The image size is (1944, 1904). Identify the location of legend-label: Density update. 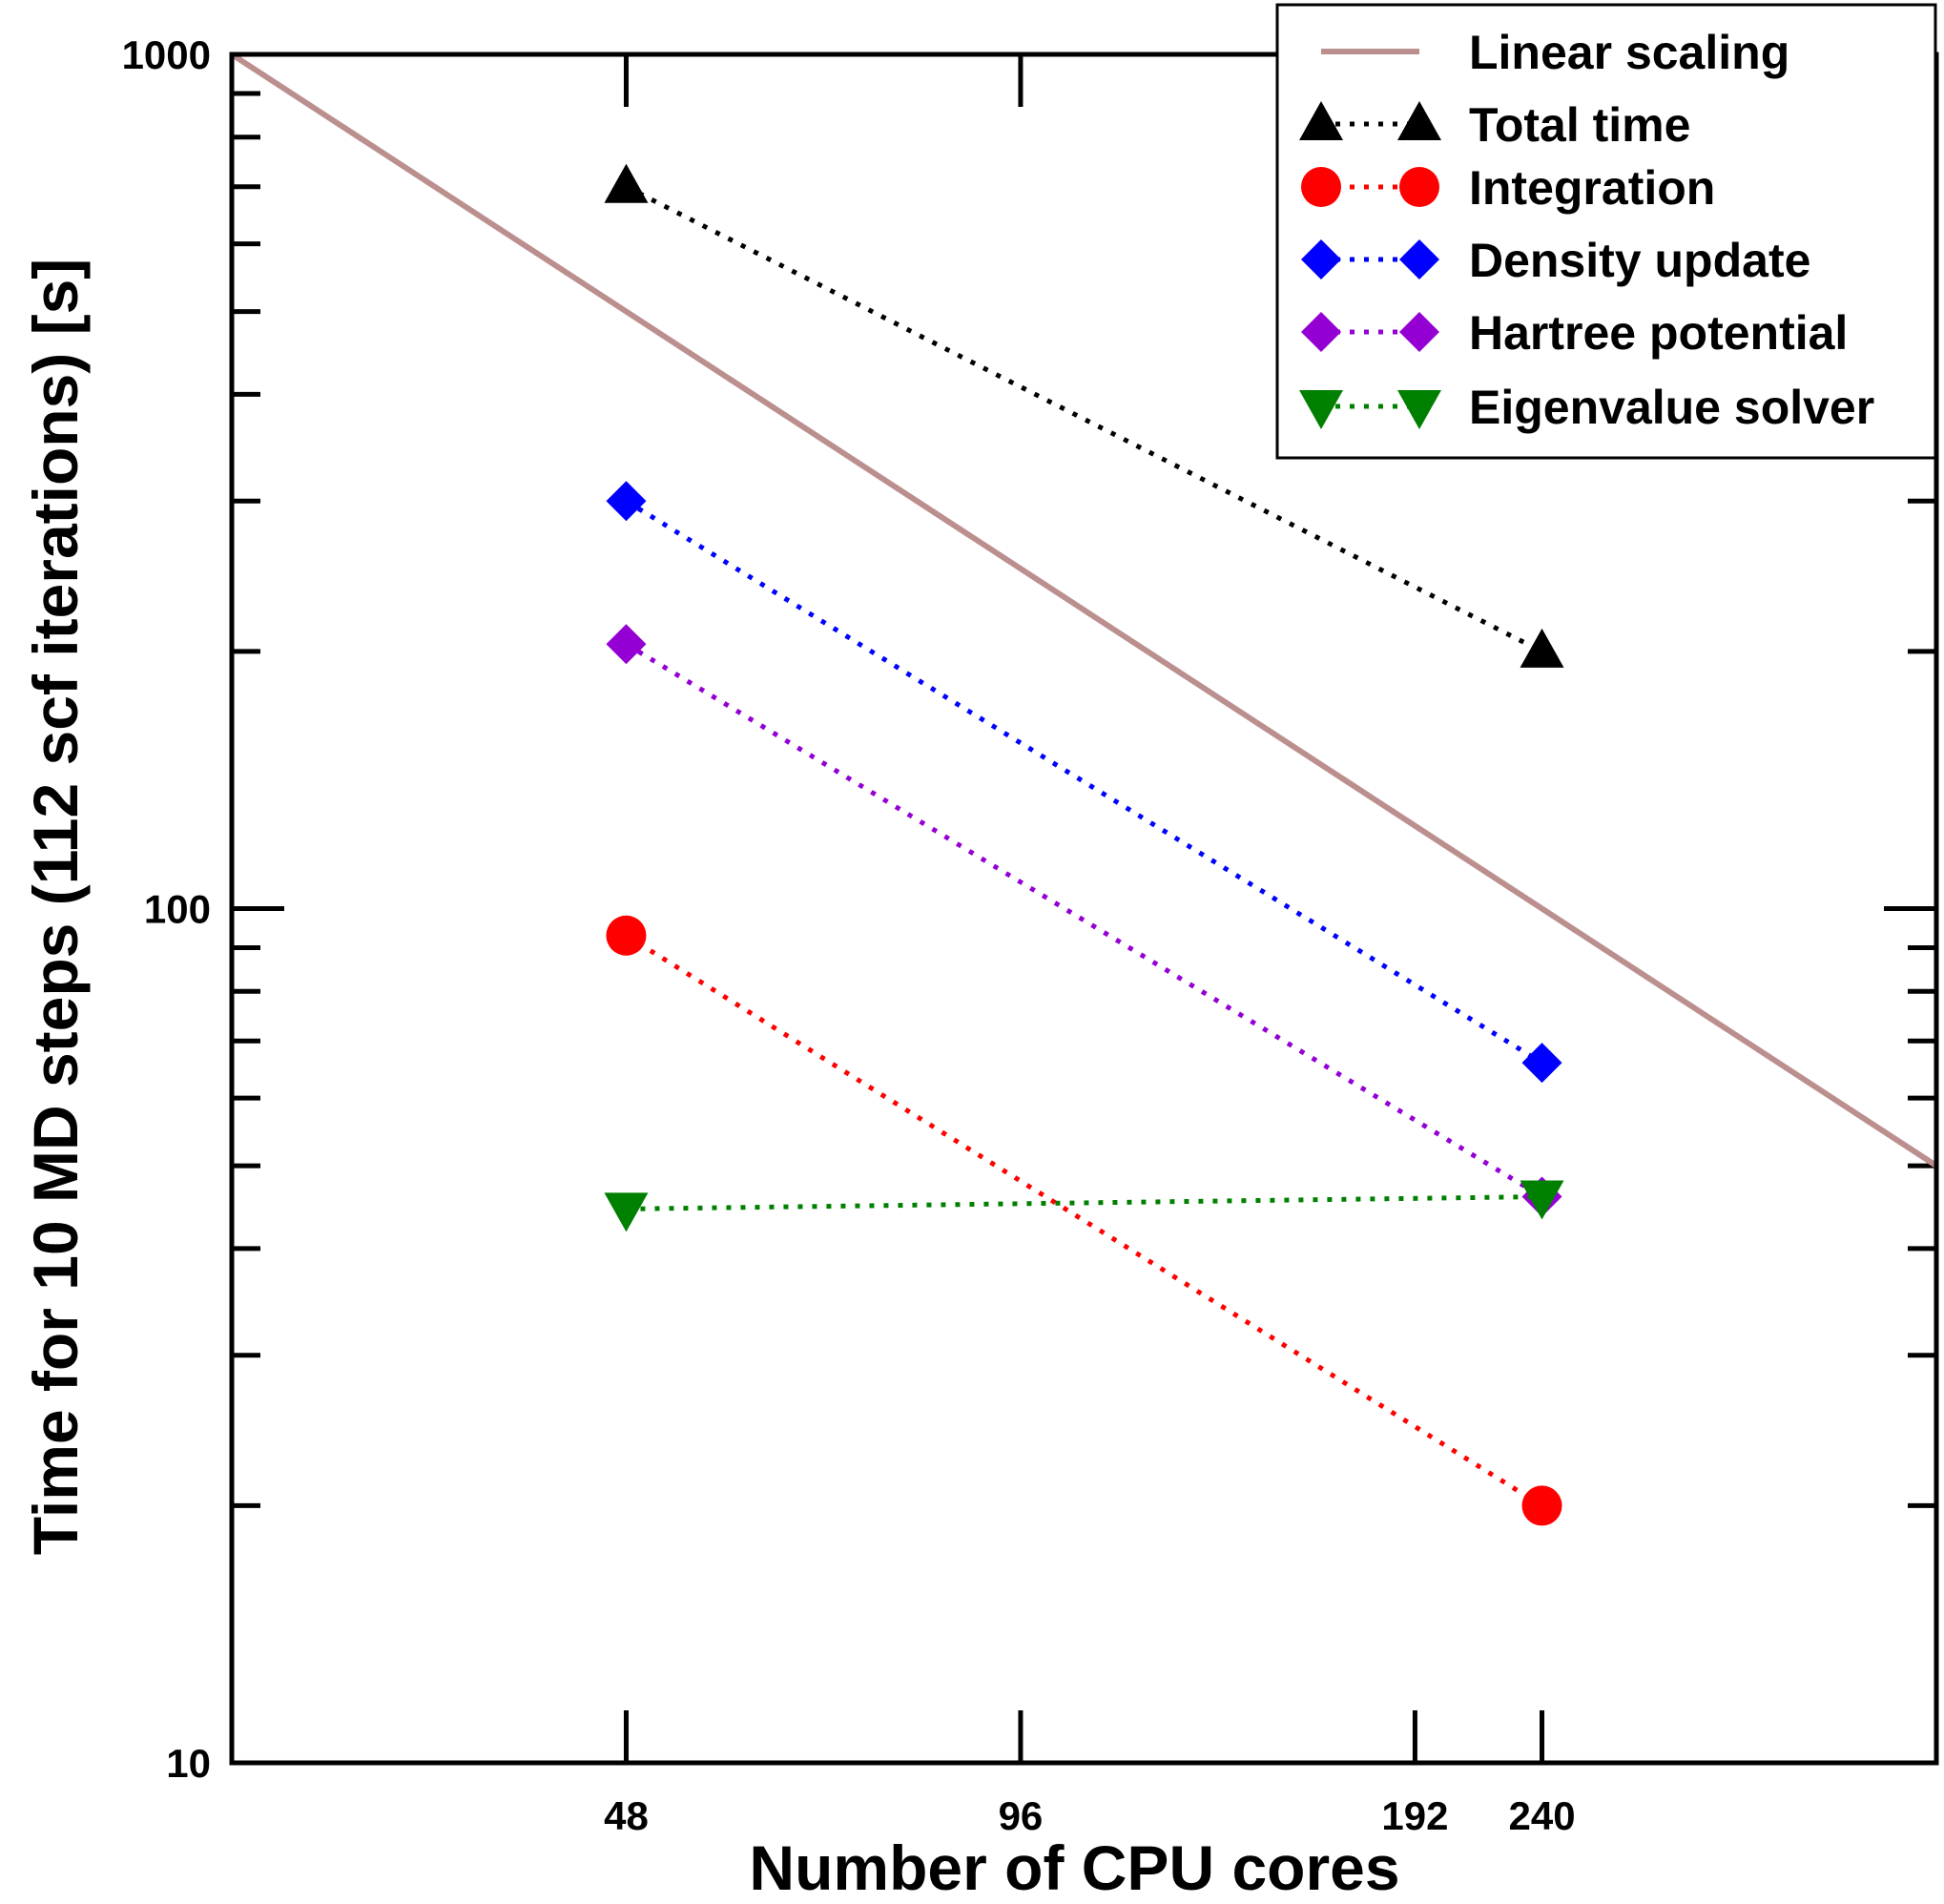
(1639, 260).